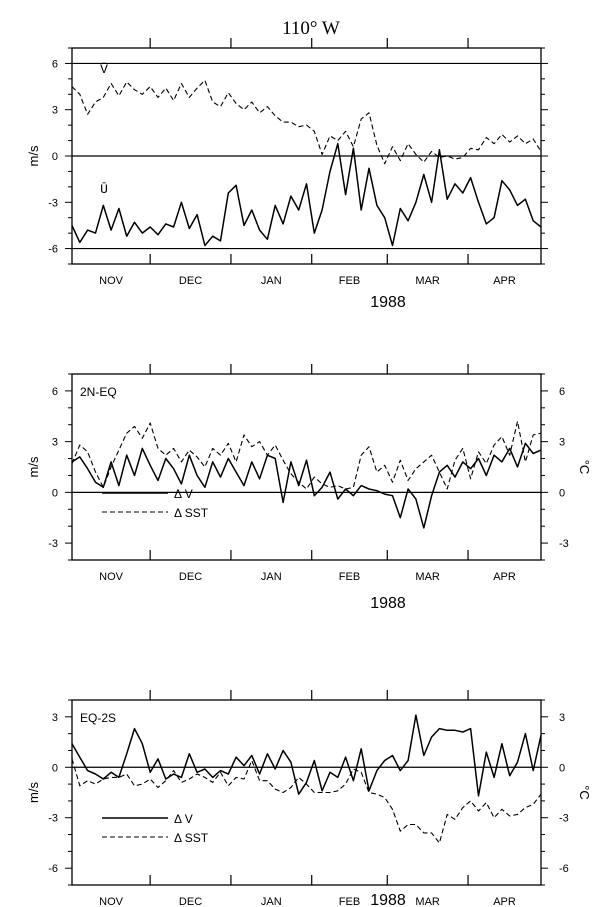 The width and height of the screenshot is (606, 907). Describe the element at coordinates (104, 69) in the screenshot. I see `annotation-vbar: V̄` at that location.